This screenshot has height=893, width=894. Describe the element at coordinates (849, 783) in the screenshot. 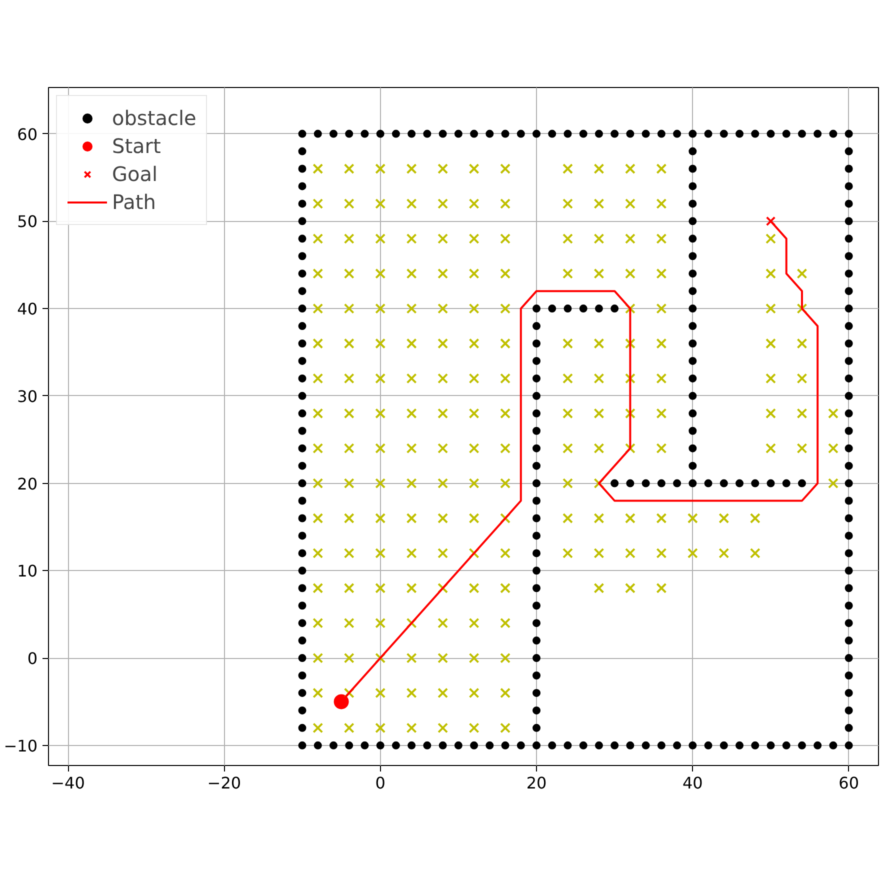

I see `x-tick-label: 60` at that location.